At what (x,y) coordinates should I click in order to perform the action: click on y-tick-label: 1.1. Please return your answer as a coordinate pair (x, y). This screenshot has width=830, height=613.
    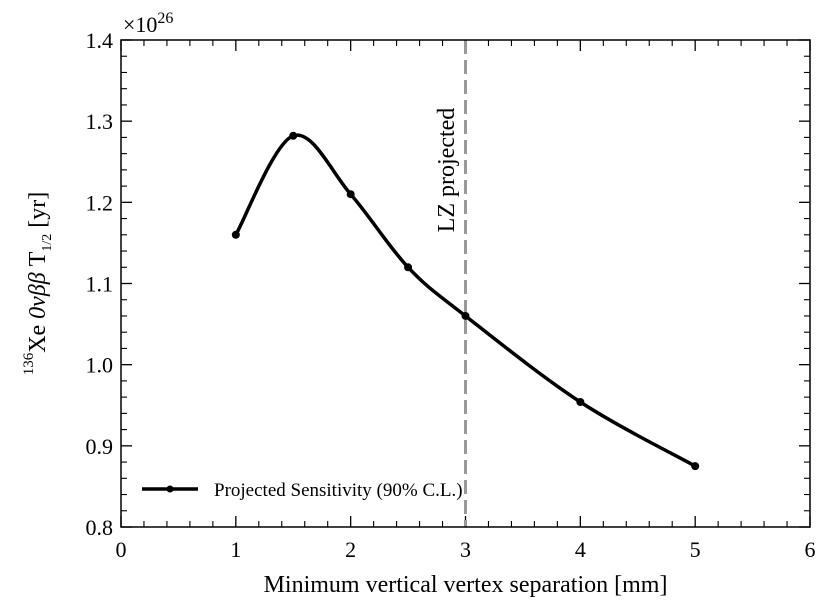
    Looking at the image, I should click on (100, 284).